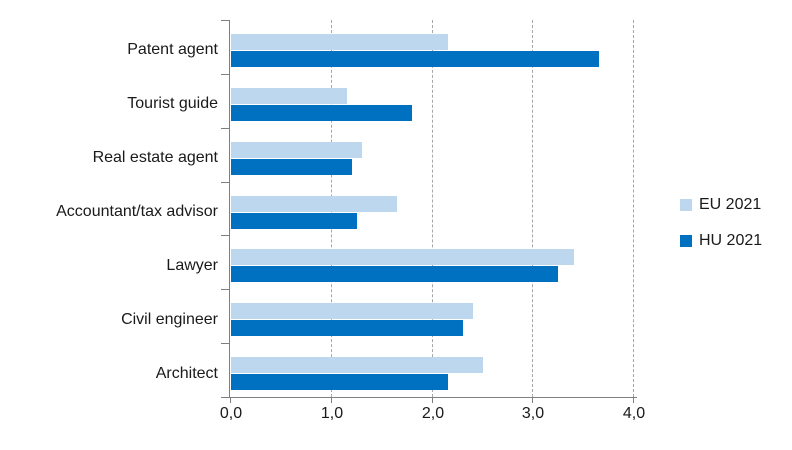 This screenshot has width=792, height=450. I want to click on category-label-tourist-guide: Tourist guide, so click(172, 103).